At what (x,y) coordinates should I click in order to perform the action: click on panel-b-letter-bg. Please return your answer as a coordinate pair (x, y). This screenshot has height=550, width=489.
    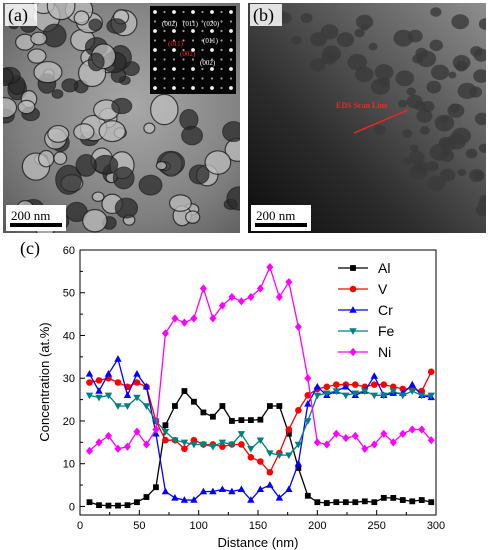
    Looking at the image, I should click on (266, 15).